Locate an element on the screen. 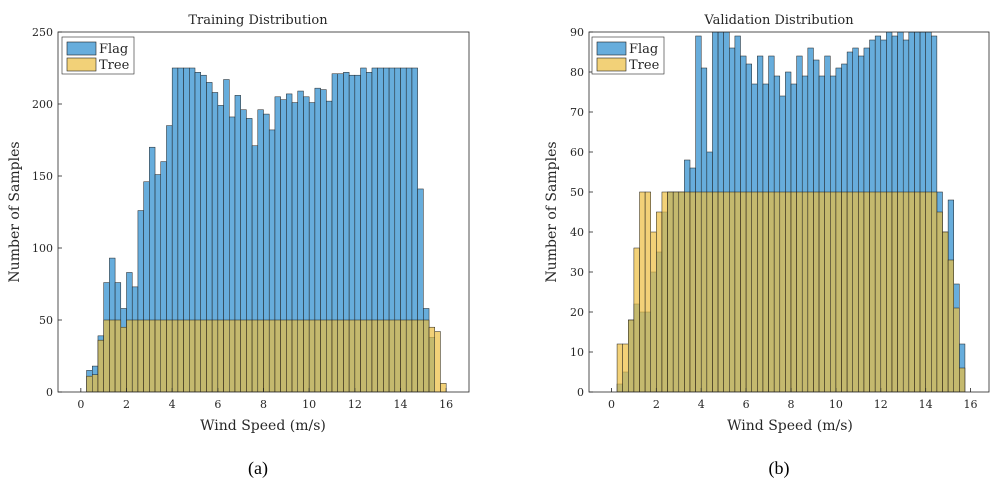 The width and height of the screenshot is (990, 481). y-tick-label: 70 is located at coordinates (577, 112).